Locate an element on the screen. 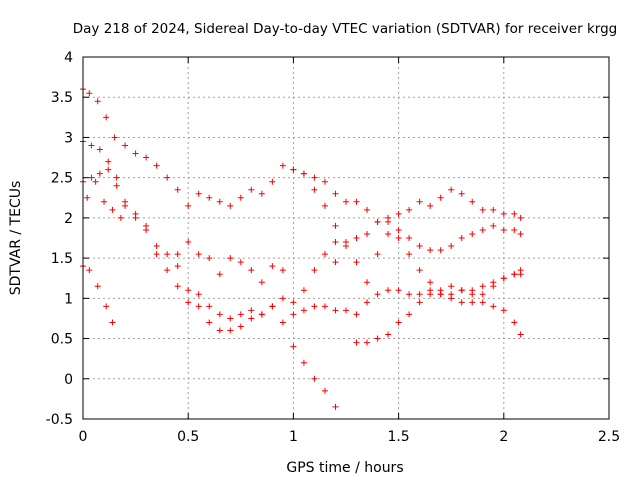 The height and width of the screenshot is (480, 640). y-tick-label: 3 is located at coordinates (68, 138).